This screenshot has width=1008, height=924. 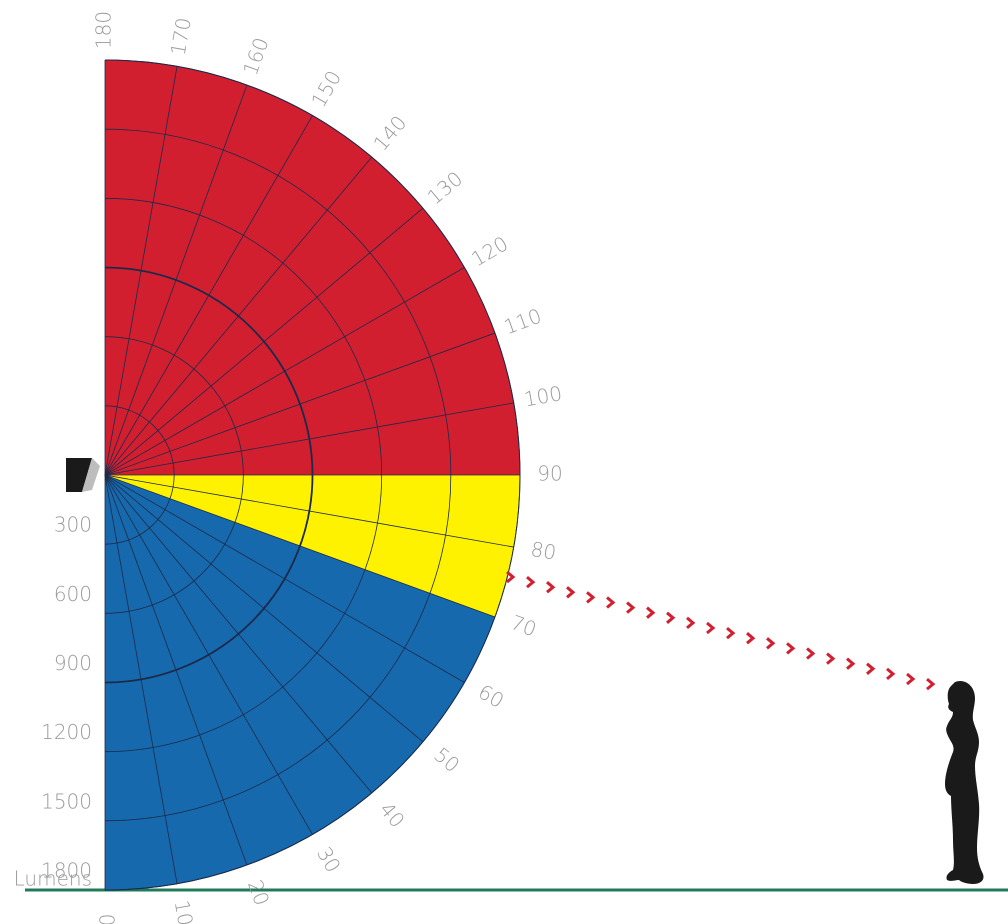 I want to click on r-tick-label: 300, so click(x=73, y=525).